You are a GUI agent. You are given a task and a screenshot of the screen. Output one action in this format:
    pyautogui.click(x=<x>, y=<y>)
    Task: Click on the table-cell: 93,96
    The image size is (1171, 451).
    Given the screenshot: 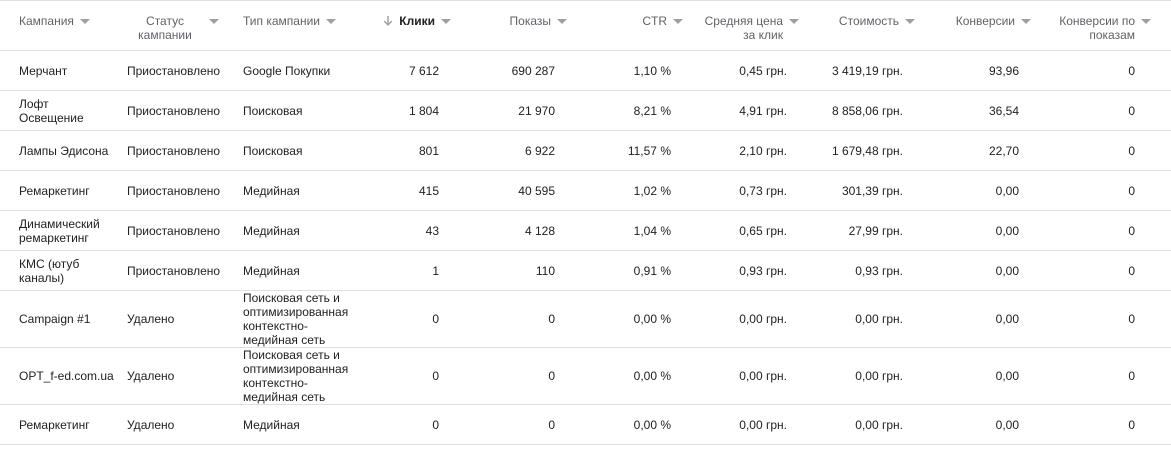 What is the action you would take?
    pyautogui.click(x=973, y=70)
    